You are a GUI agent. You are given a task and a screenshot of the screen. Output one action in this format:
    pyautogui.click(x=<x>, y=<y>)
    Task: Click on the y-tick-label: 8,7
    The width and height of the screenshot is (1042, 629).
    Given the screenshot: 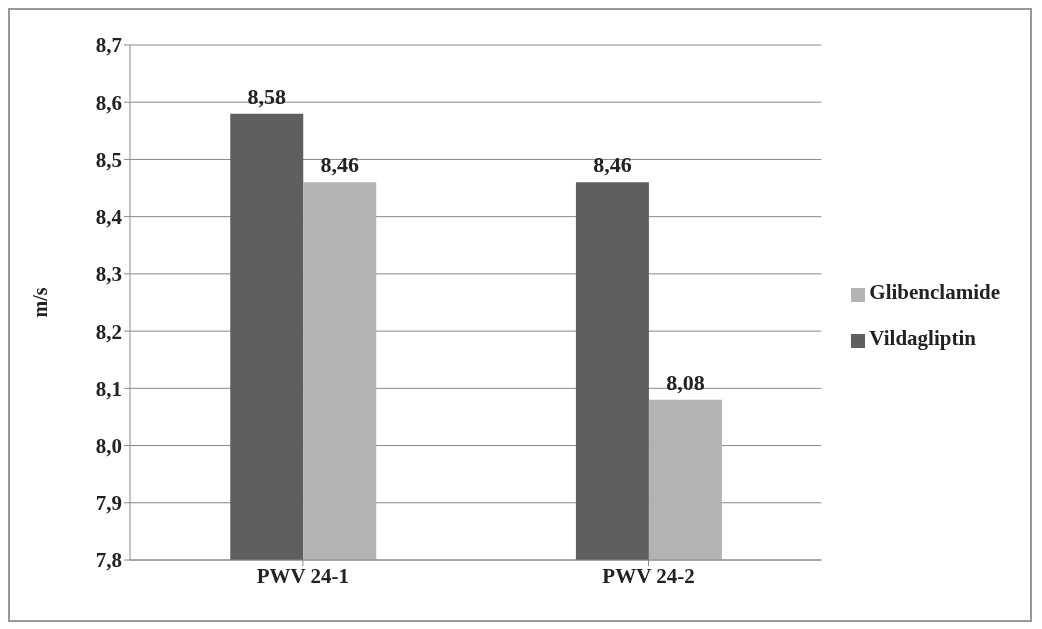 What is the action you would take?
    pyautogui.click(x=108, y=45)
    